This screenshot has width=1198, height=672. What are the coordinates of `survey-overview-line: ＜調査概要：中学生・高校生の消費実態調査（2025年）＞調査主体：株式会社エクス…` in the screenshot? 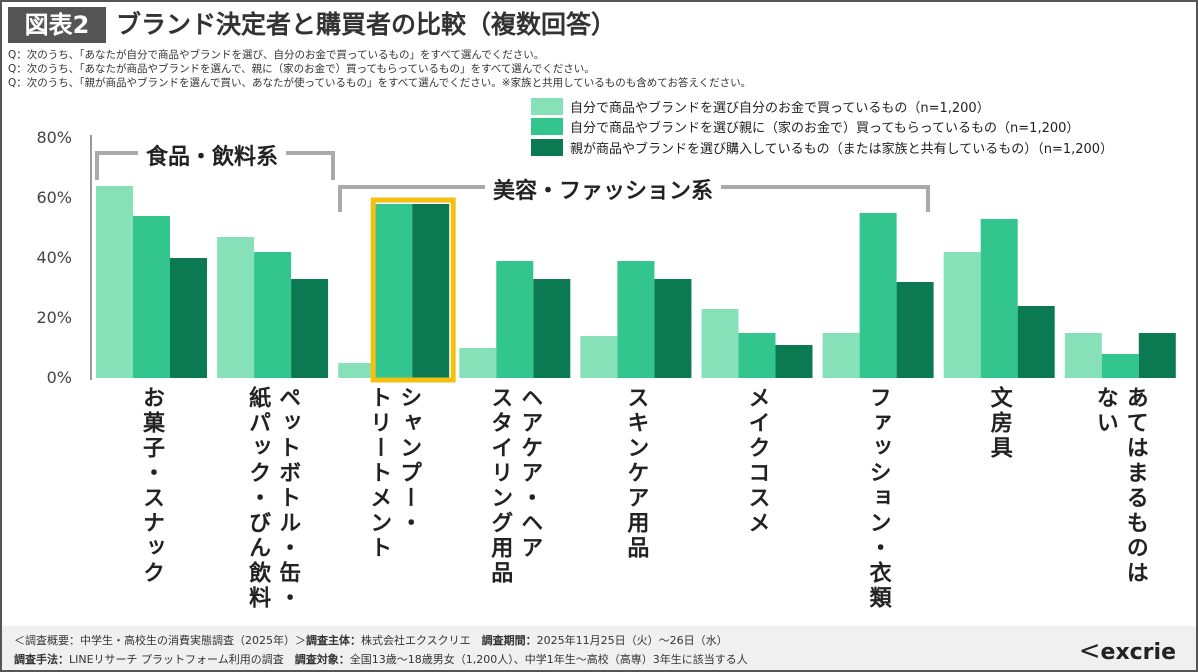 It's located at (371, 640).